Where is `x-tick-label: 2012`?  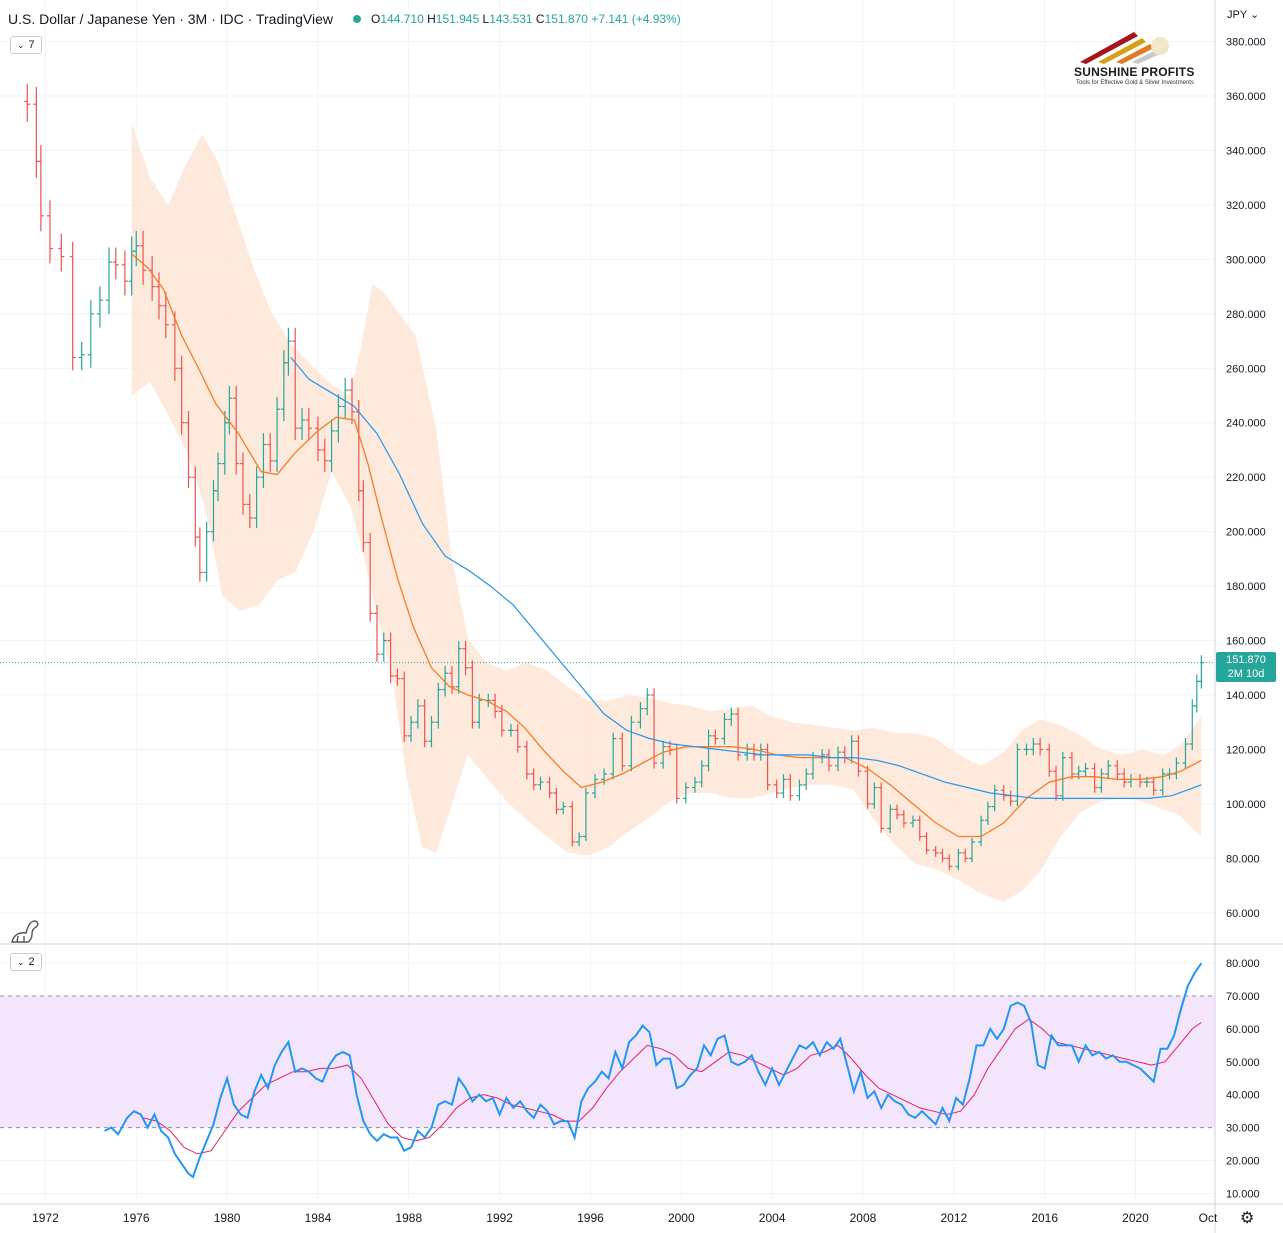
x-tick-label: 2012 is located at coordinates (953, 1218).